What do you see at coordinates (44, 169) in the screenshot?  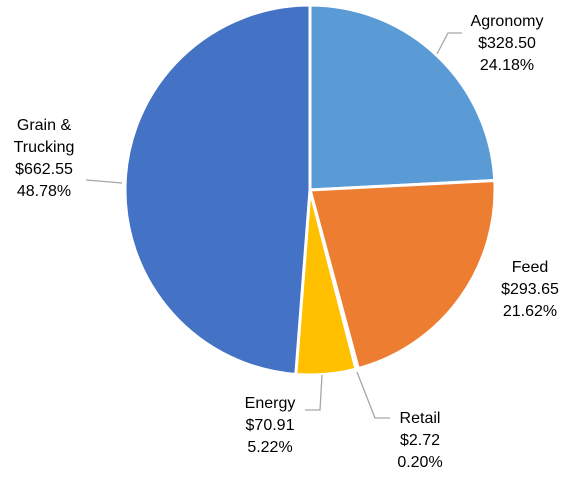 I see `value-label: $662.55` at bounding box center [44, 169].